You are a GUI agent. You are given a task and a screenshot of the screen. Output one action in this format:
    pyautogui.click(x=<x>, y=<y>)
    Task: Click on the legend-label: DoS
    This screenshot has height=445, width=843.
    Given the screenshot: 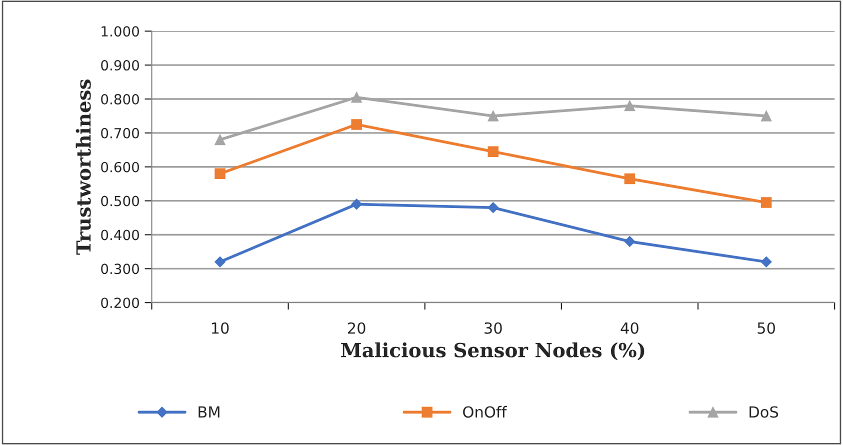 What is the action you would take?
    pyautogui.click(x=764, y=412)
    